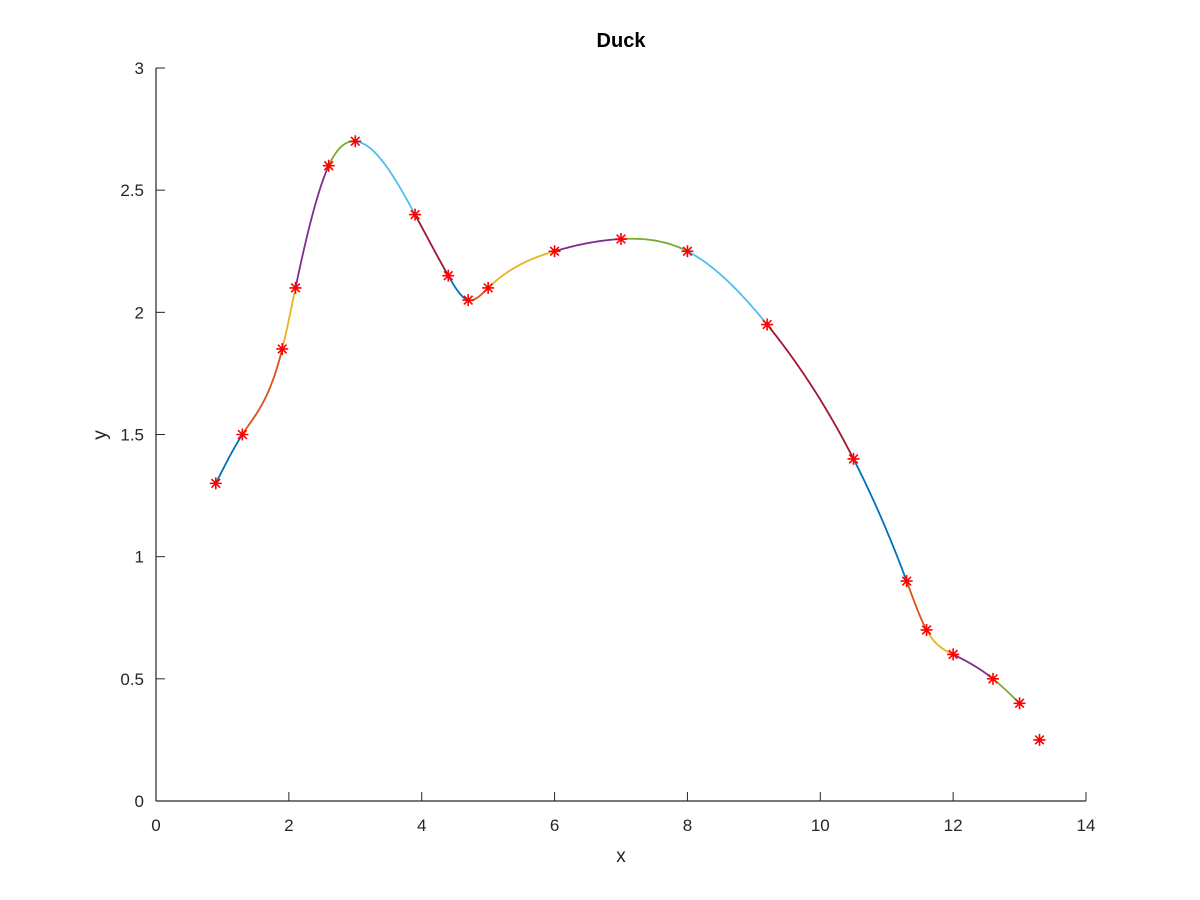  I want to click on y-tick-label: 2, so click(139, 312).